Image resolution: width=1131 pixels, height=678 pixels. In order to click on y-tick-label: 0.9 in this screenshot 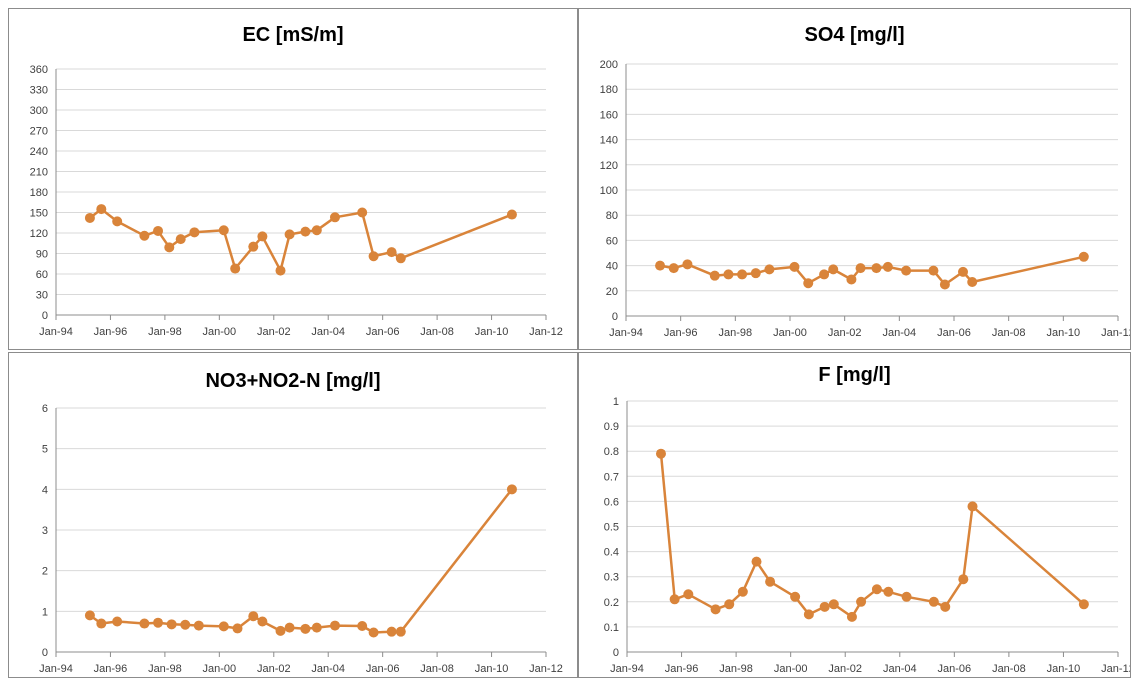, I will do `click(611, 427)`.